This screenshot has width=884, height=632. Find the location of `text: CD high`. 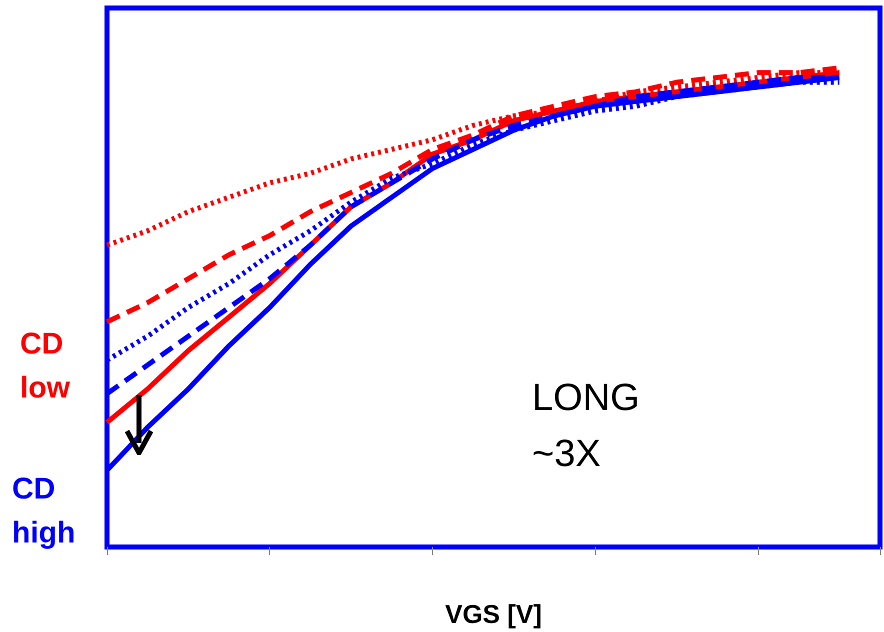

text: CD high is located at coordinates (44, 511).